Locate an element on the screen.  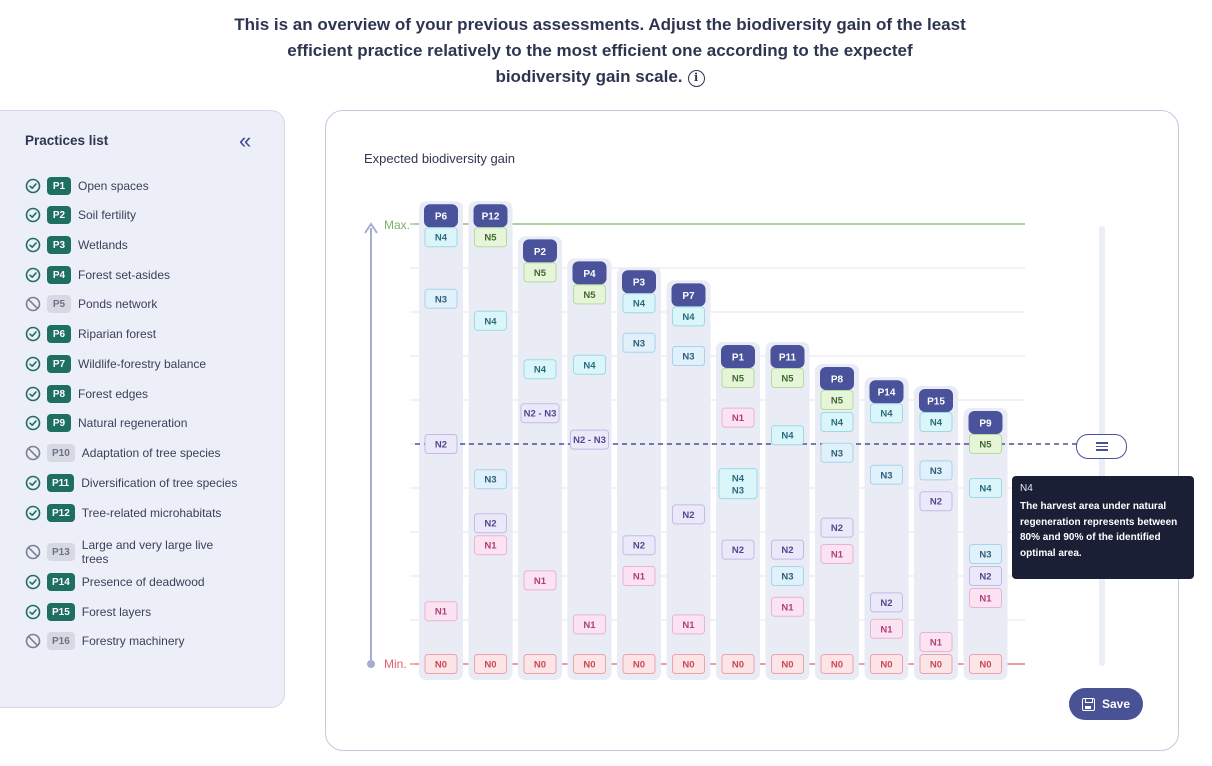
practice-item-p10: P10 Adaptation of tree species is located at coordinates (140, 453).